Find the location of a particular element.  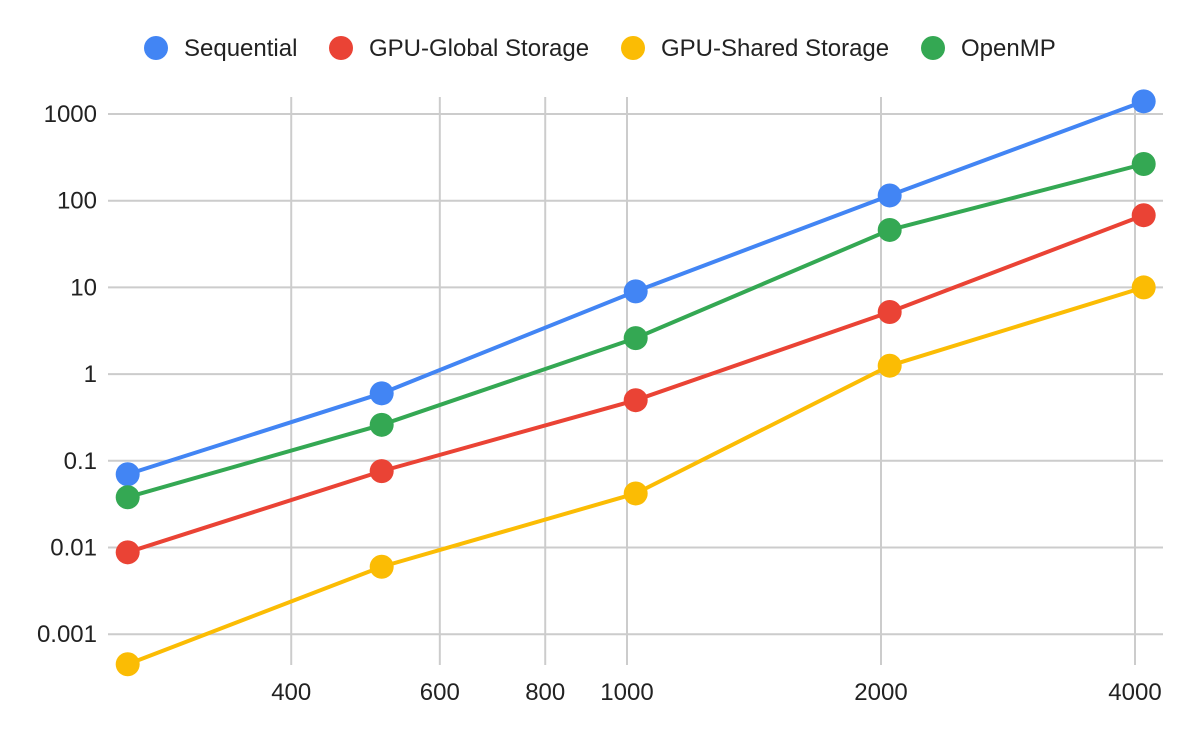

legend-label: OpenMP is located at coordinates (1008, 48).